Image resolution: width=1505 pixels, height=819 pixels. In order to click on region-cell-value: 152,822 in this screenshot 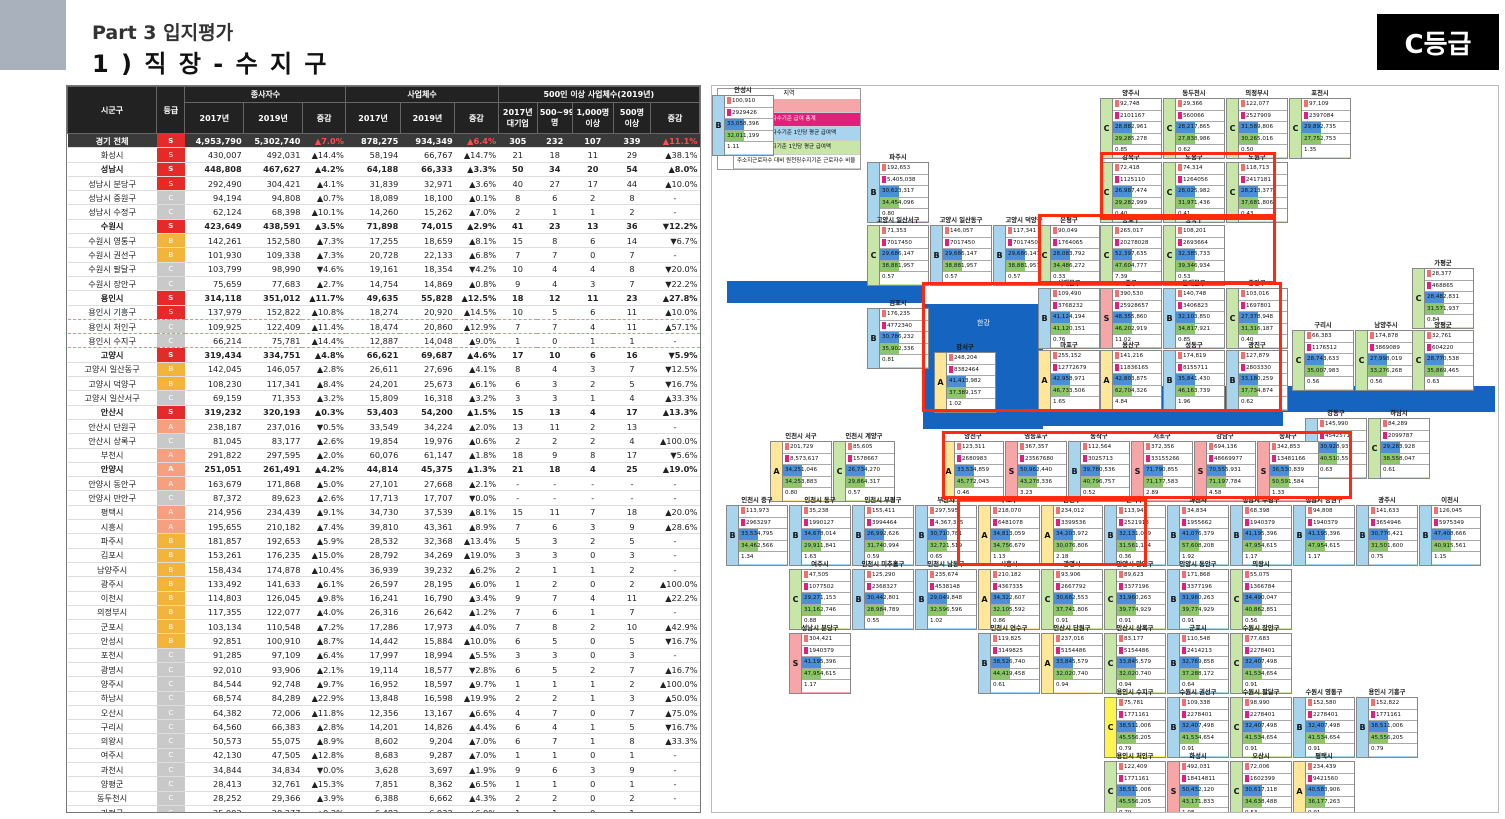, I will do `click(1393, 704)`.